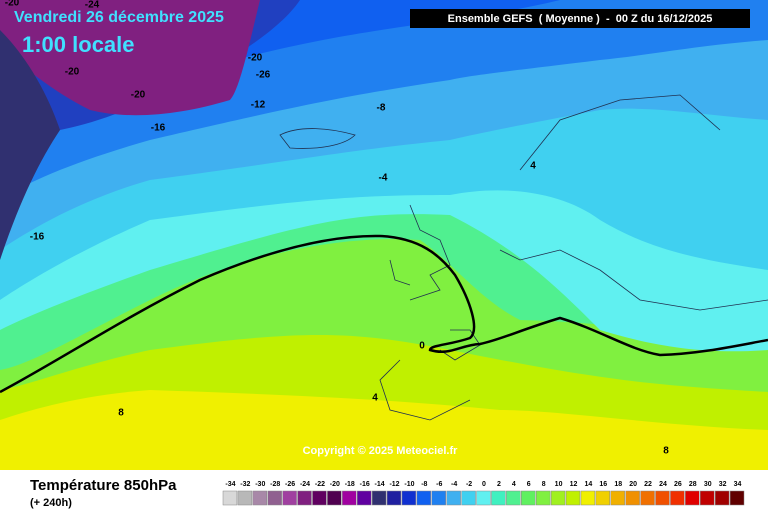 This screenshot has height=512, width=768. I want to click on forecast-date: Vendredi 26 décembre 2025, so click(119, 17).